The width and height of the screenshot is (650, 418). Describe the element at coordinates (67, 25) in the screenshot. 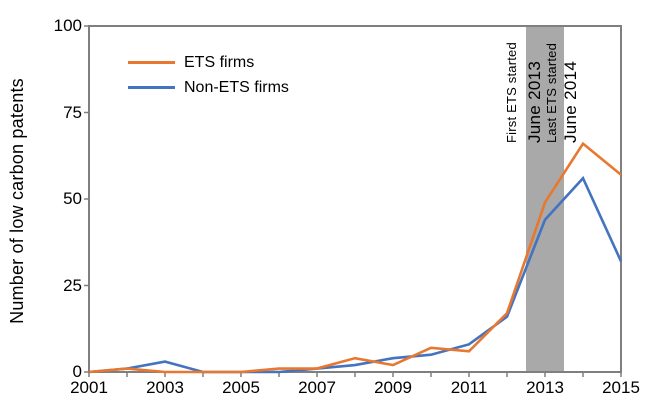

I see `y-tick-label: 100` at that location.